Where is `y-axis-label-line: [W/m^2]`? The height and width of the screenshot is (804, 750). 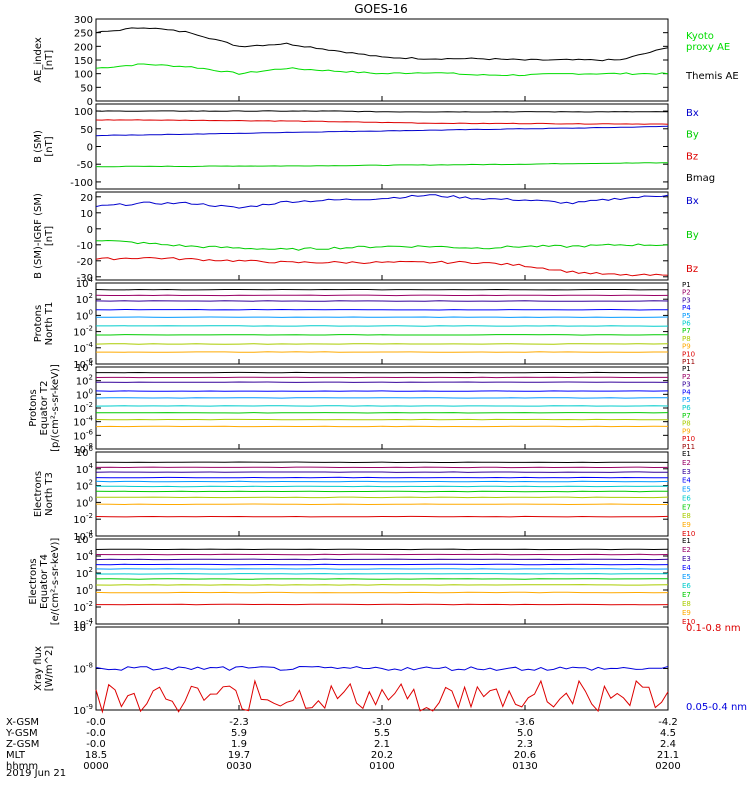
y-axis-label-line: [W/m^2] is located at coordinates (49, 669).